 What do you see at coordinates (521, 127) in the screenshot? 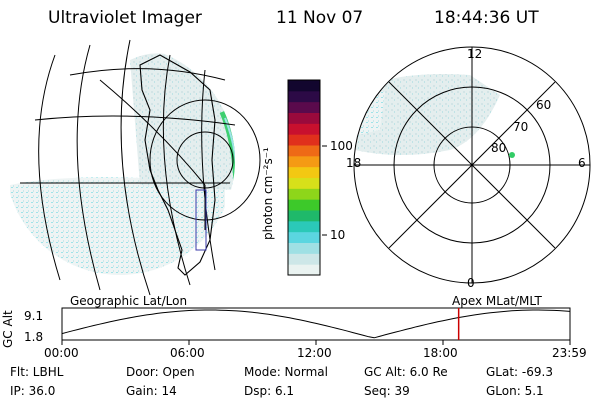
I see `mlat-label-70: 70` at bounding box center [521, 127].